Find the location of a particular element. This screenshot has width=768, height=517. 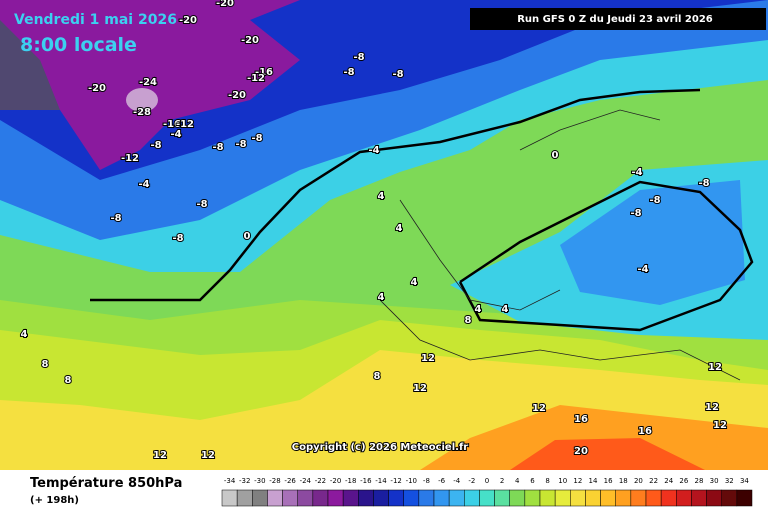

scale-label: 28 is located at coordinates (699, 481).